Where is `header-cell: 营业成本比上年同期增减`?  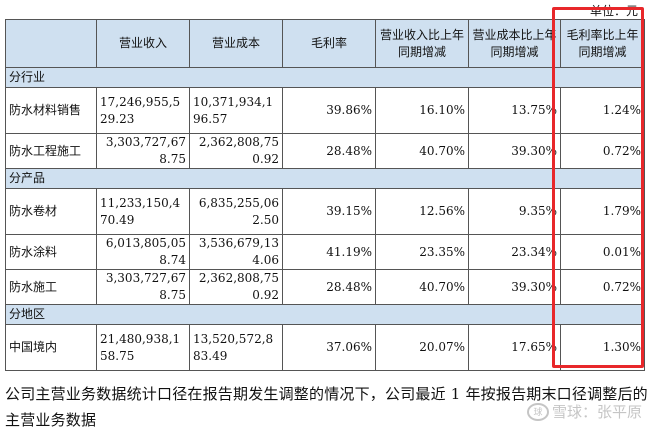 header-cell: 营业成本比上年同期增减 is located at coordinates (514, 43).